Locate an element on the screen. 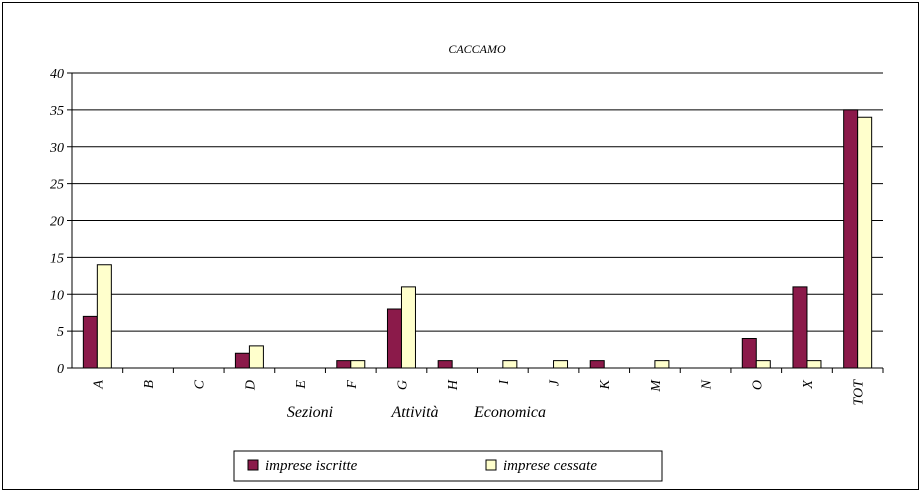 The height and width of the screenshot is (497, 921). bar-iscritte-h is located at coordinates (445, 364).